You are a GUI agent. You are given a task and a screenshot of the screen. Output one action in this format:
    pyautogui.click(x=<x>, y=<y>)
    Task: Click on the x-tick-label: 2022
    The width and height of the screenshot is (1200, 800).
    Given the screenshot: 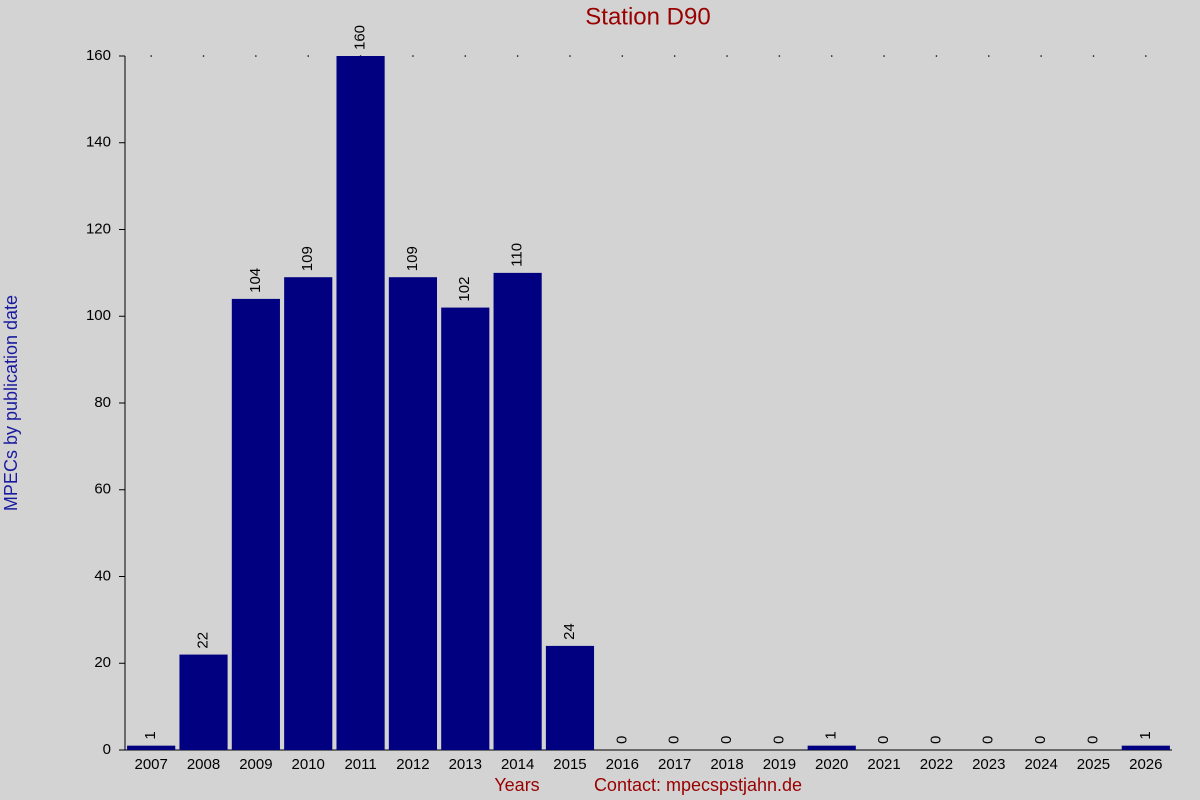 What is the action you would take?
    pyautogui.click(x=936, y=764)
    